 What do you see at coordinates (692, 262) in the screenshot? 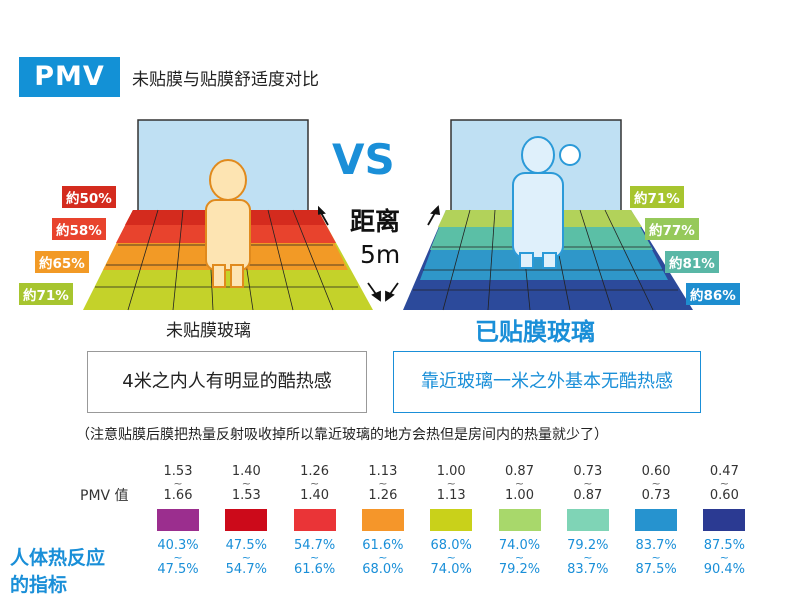
I see `right-badge-3: 約81%` at bounding box center [692, 262].